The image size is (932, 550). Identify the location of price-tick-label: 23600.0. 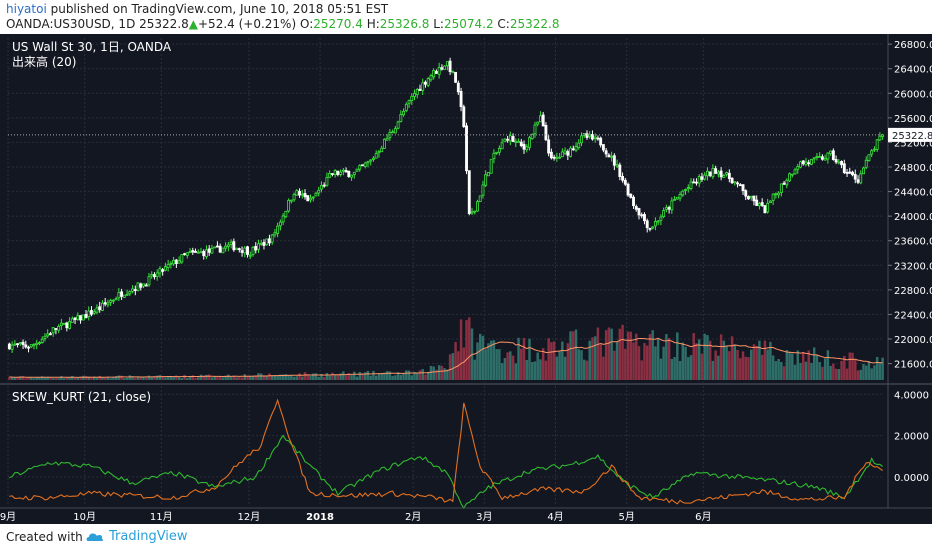
(913, 242).